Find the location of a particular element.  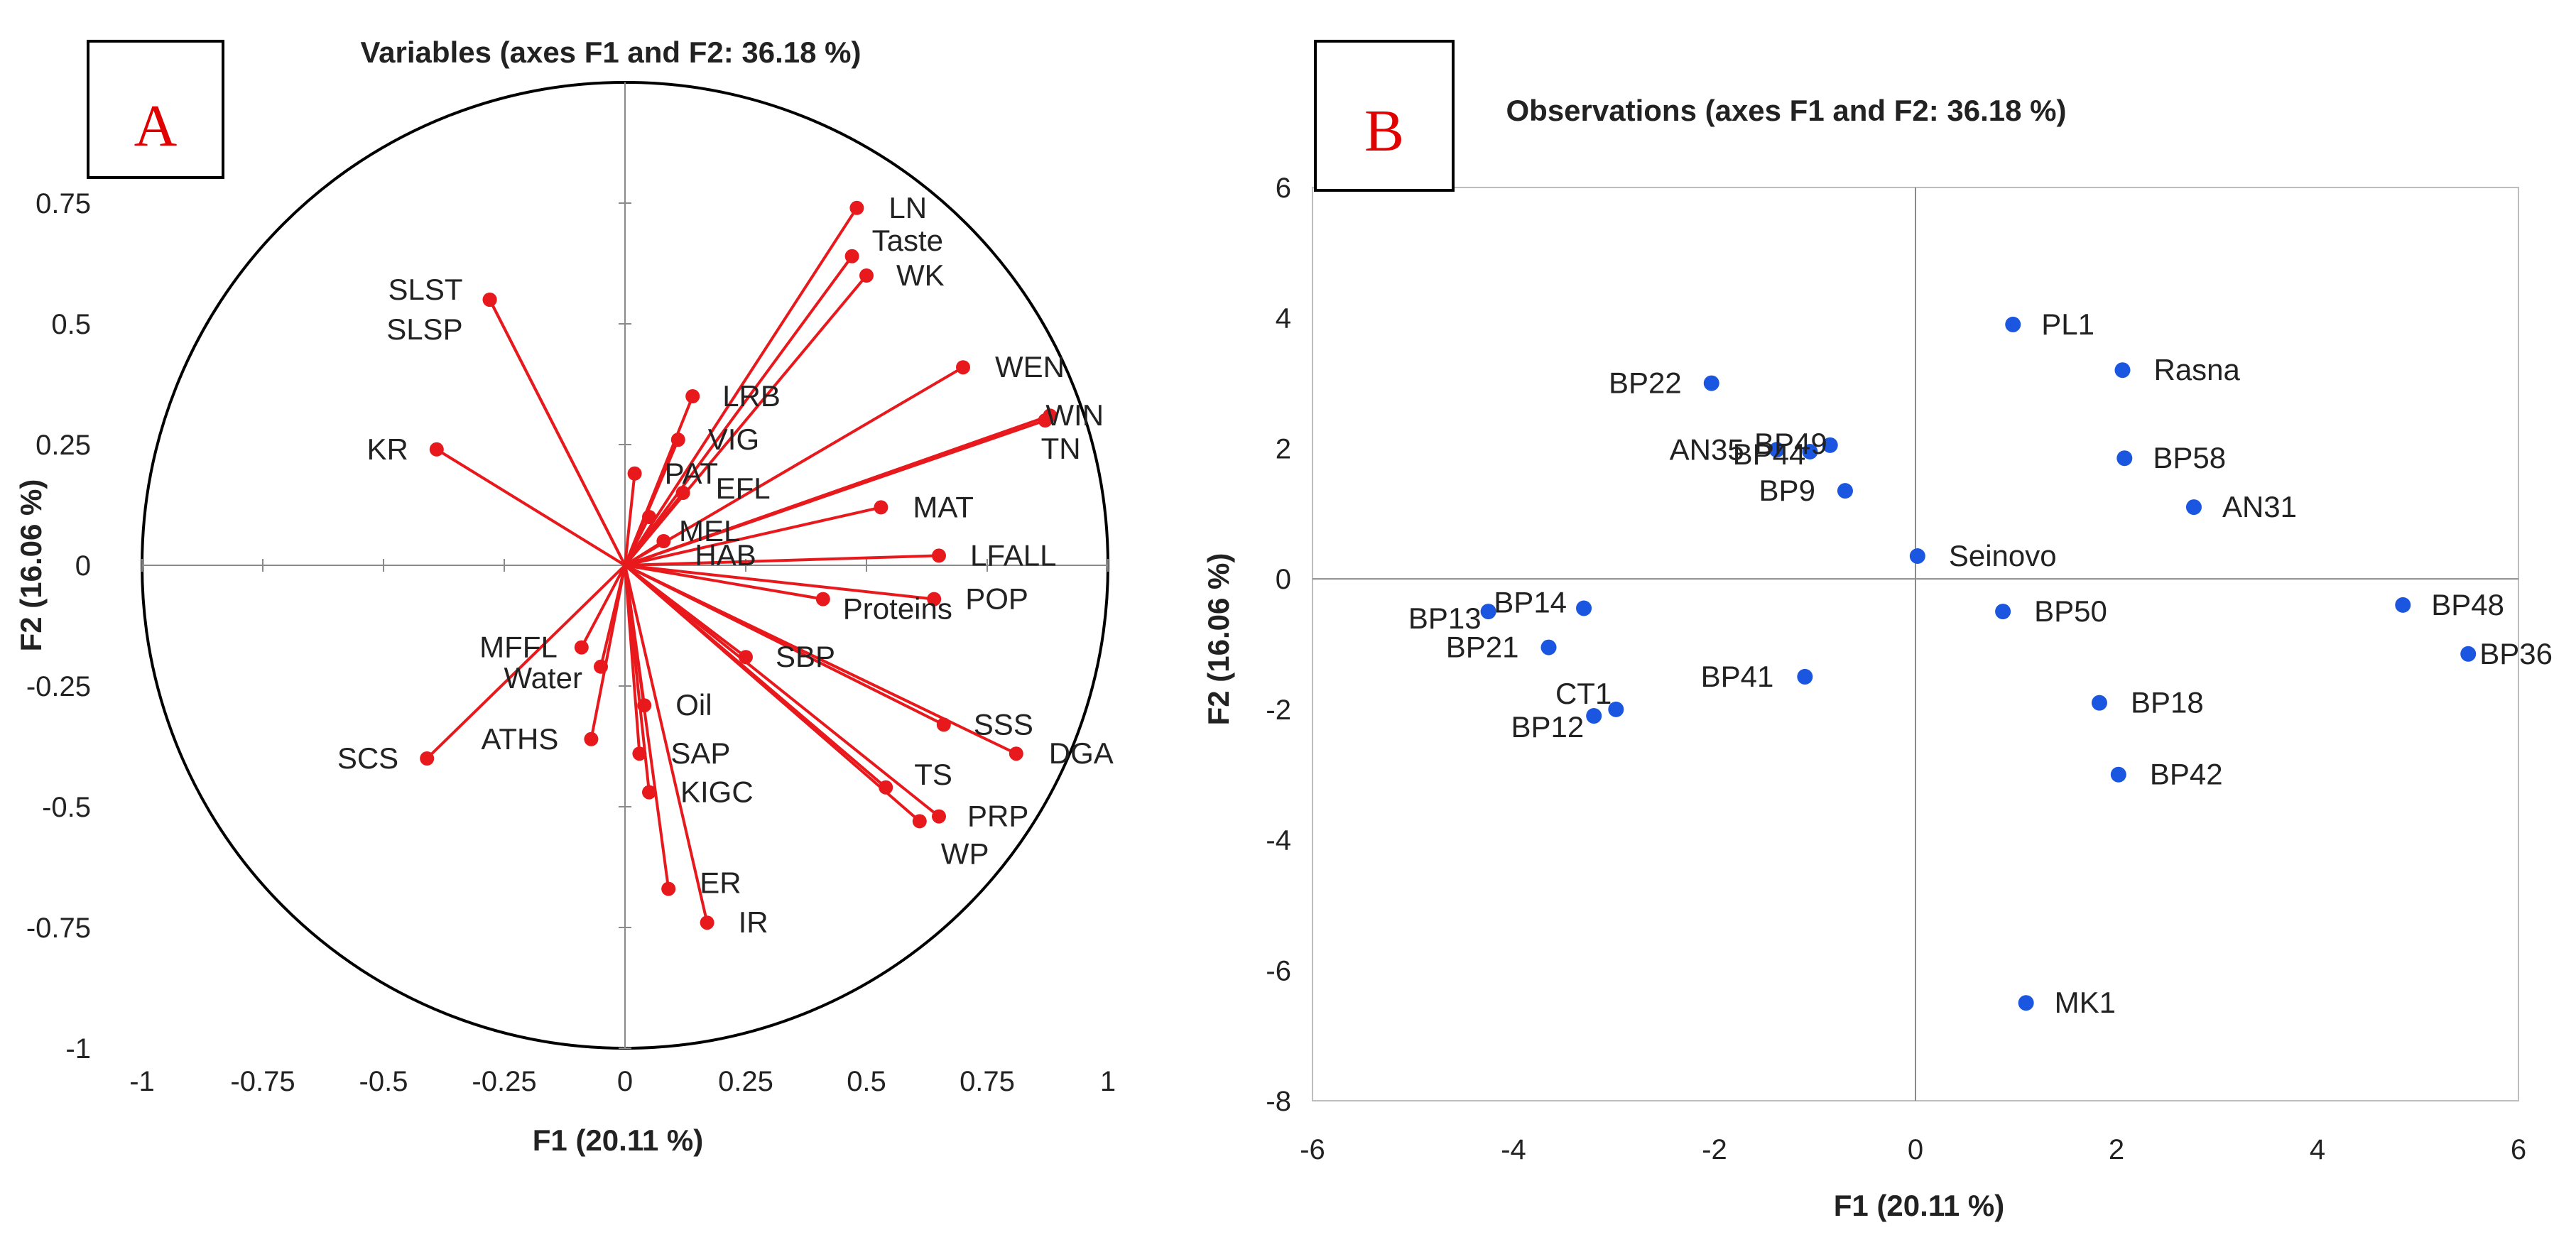

panel-b-point-seinovo is located at coordinates (1917, 556).